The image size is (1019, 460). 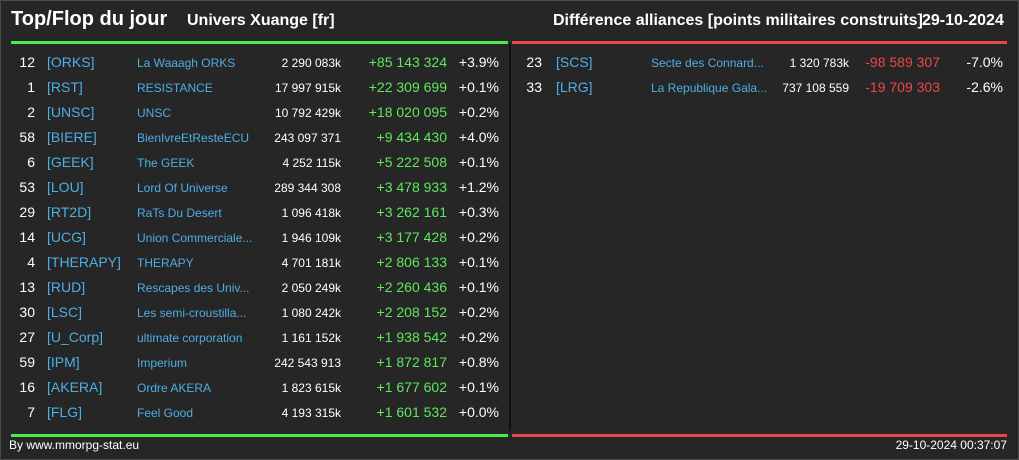 I want to click on points-difference: +1 872 817, so click(x=411, y=362).